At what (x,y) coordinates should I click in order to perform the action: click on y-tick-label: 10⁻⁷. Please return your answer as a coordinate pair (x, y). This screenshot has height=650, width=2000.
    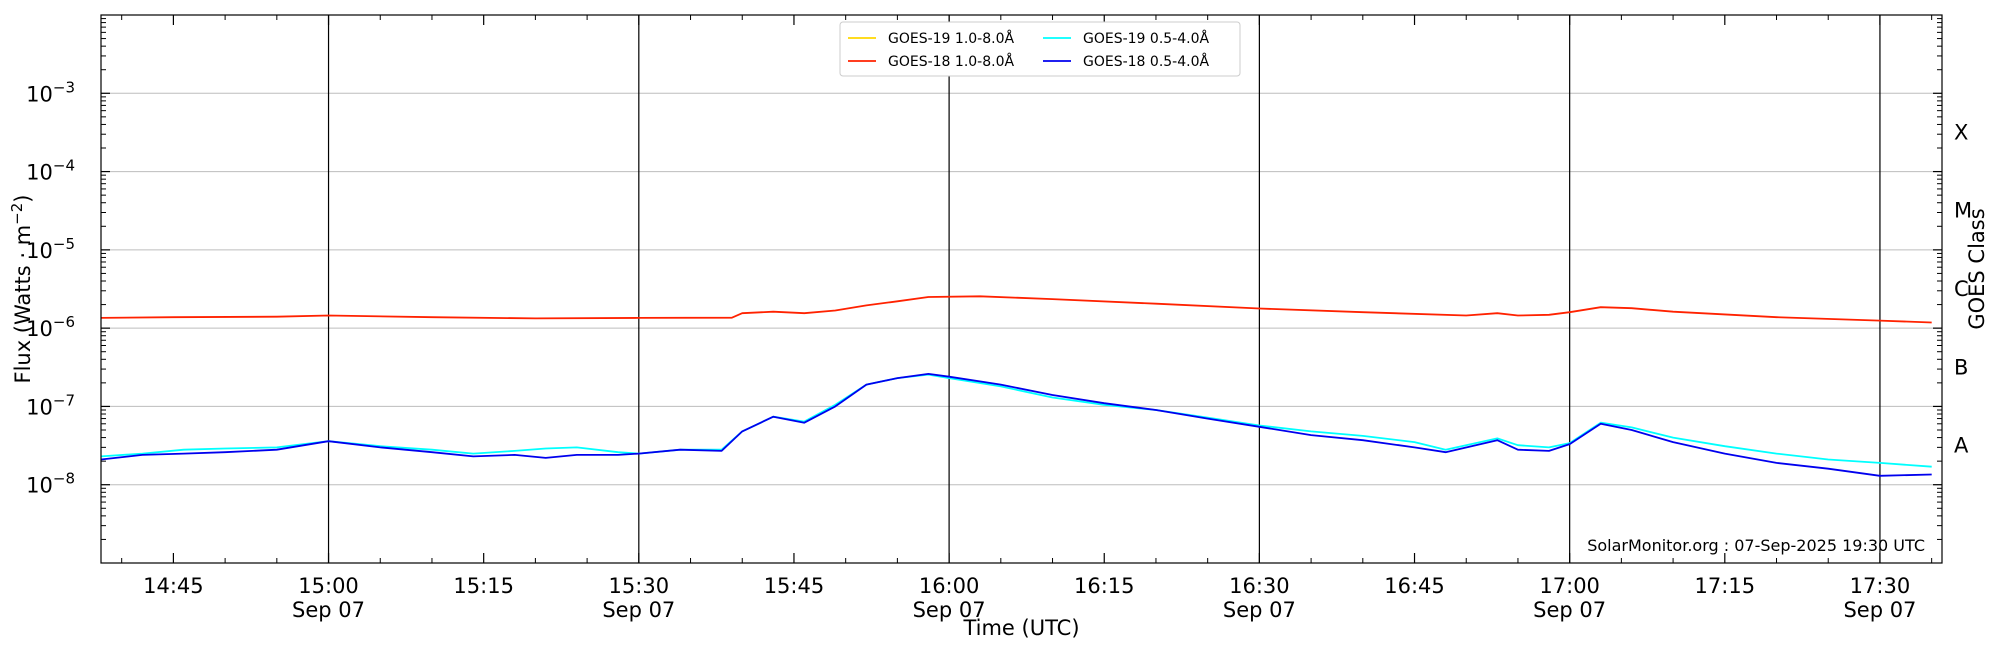
    Looking at the image, I should click on (50, 405).